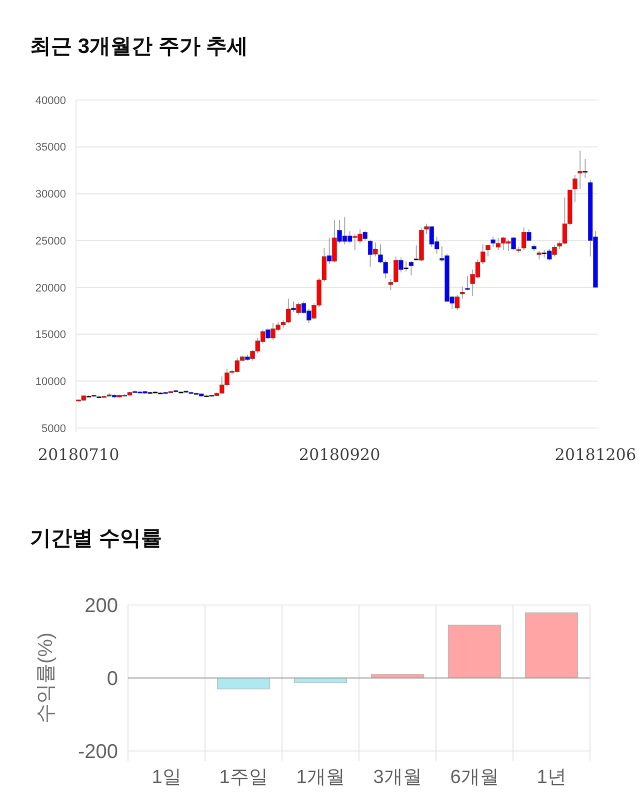 This screenshot has width=640, height=810. I want to click on chart-title: 기간별 수익률, so click(96, 538).